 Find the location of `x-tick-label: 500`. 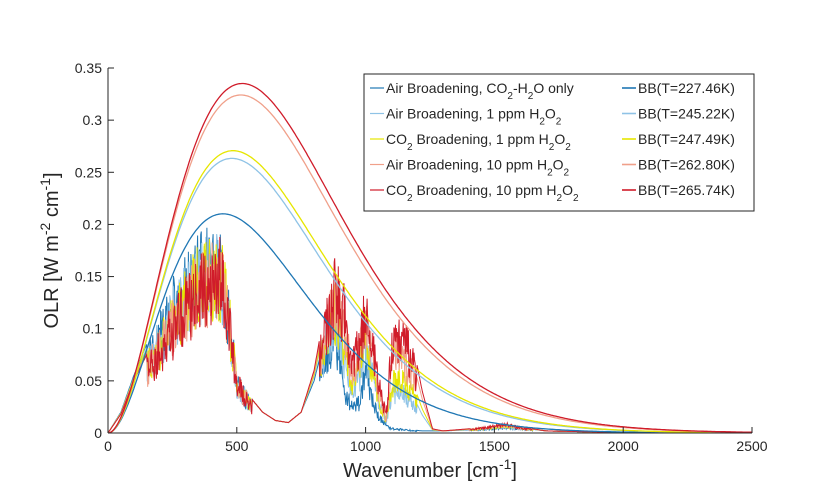

x-tick-label: 500 is located at coordinates (237, 446).